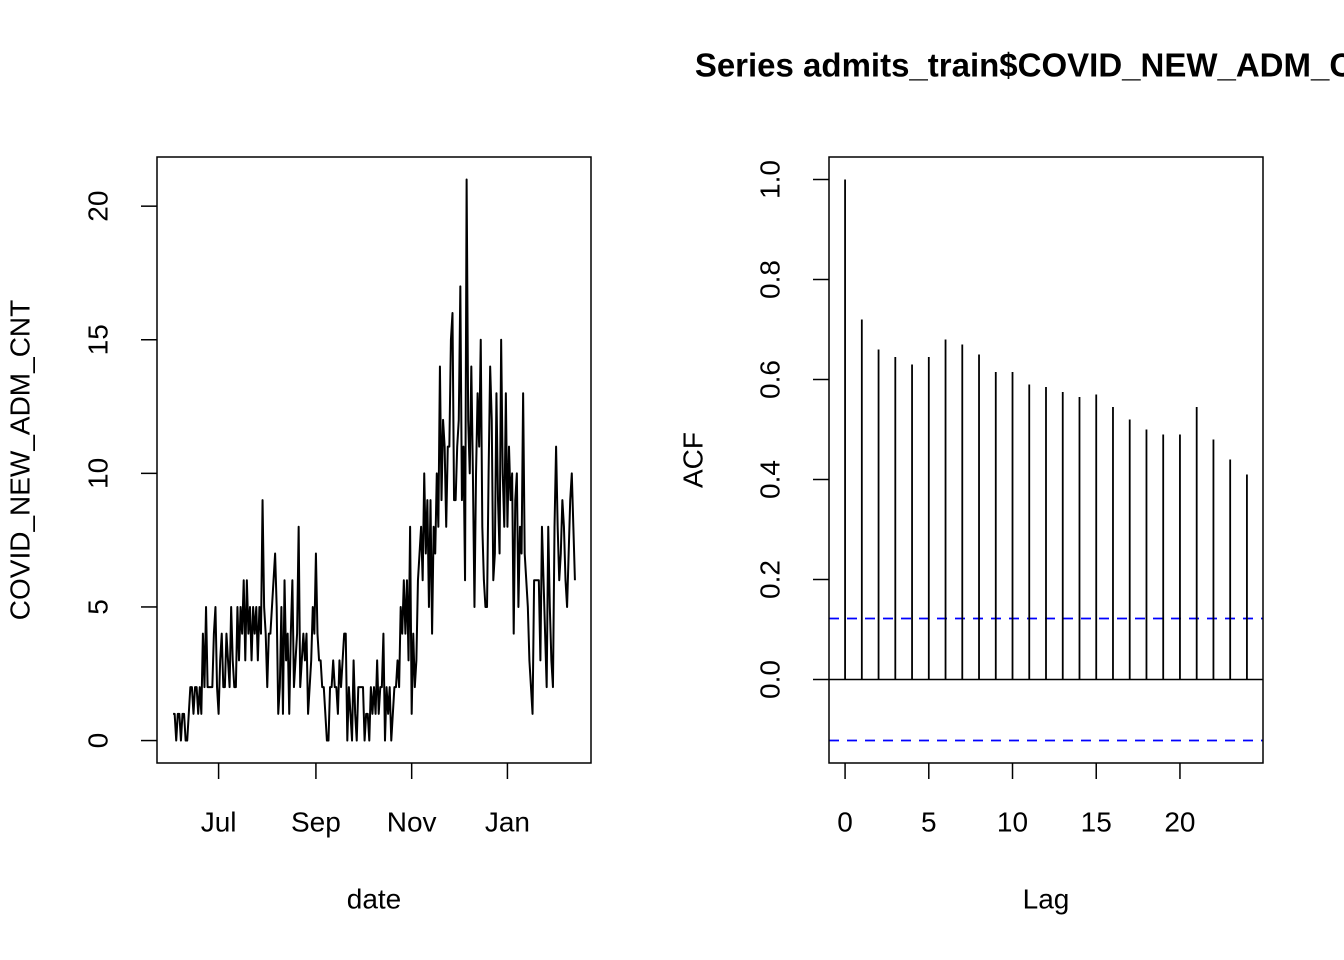 This screenshot has width=1344, height=960. I want to click on y-tick-label: 15, so click(97, 339).